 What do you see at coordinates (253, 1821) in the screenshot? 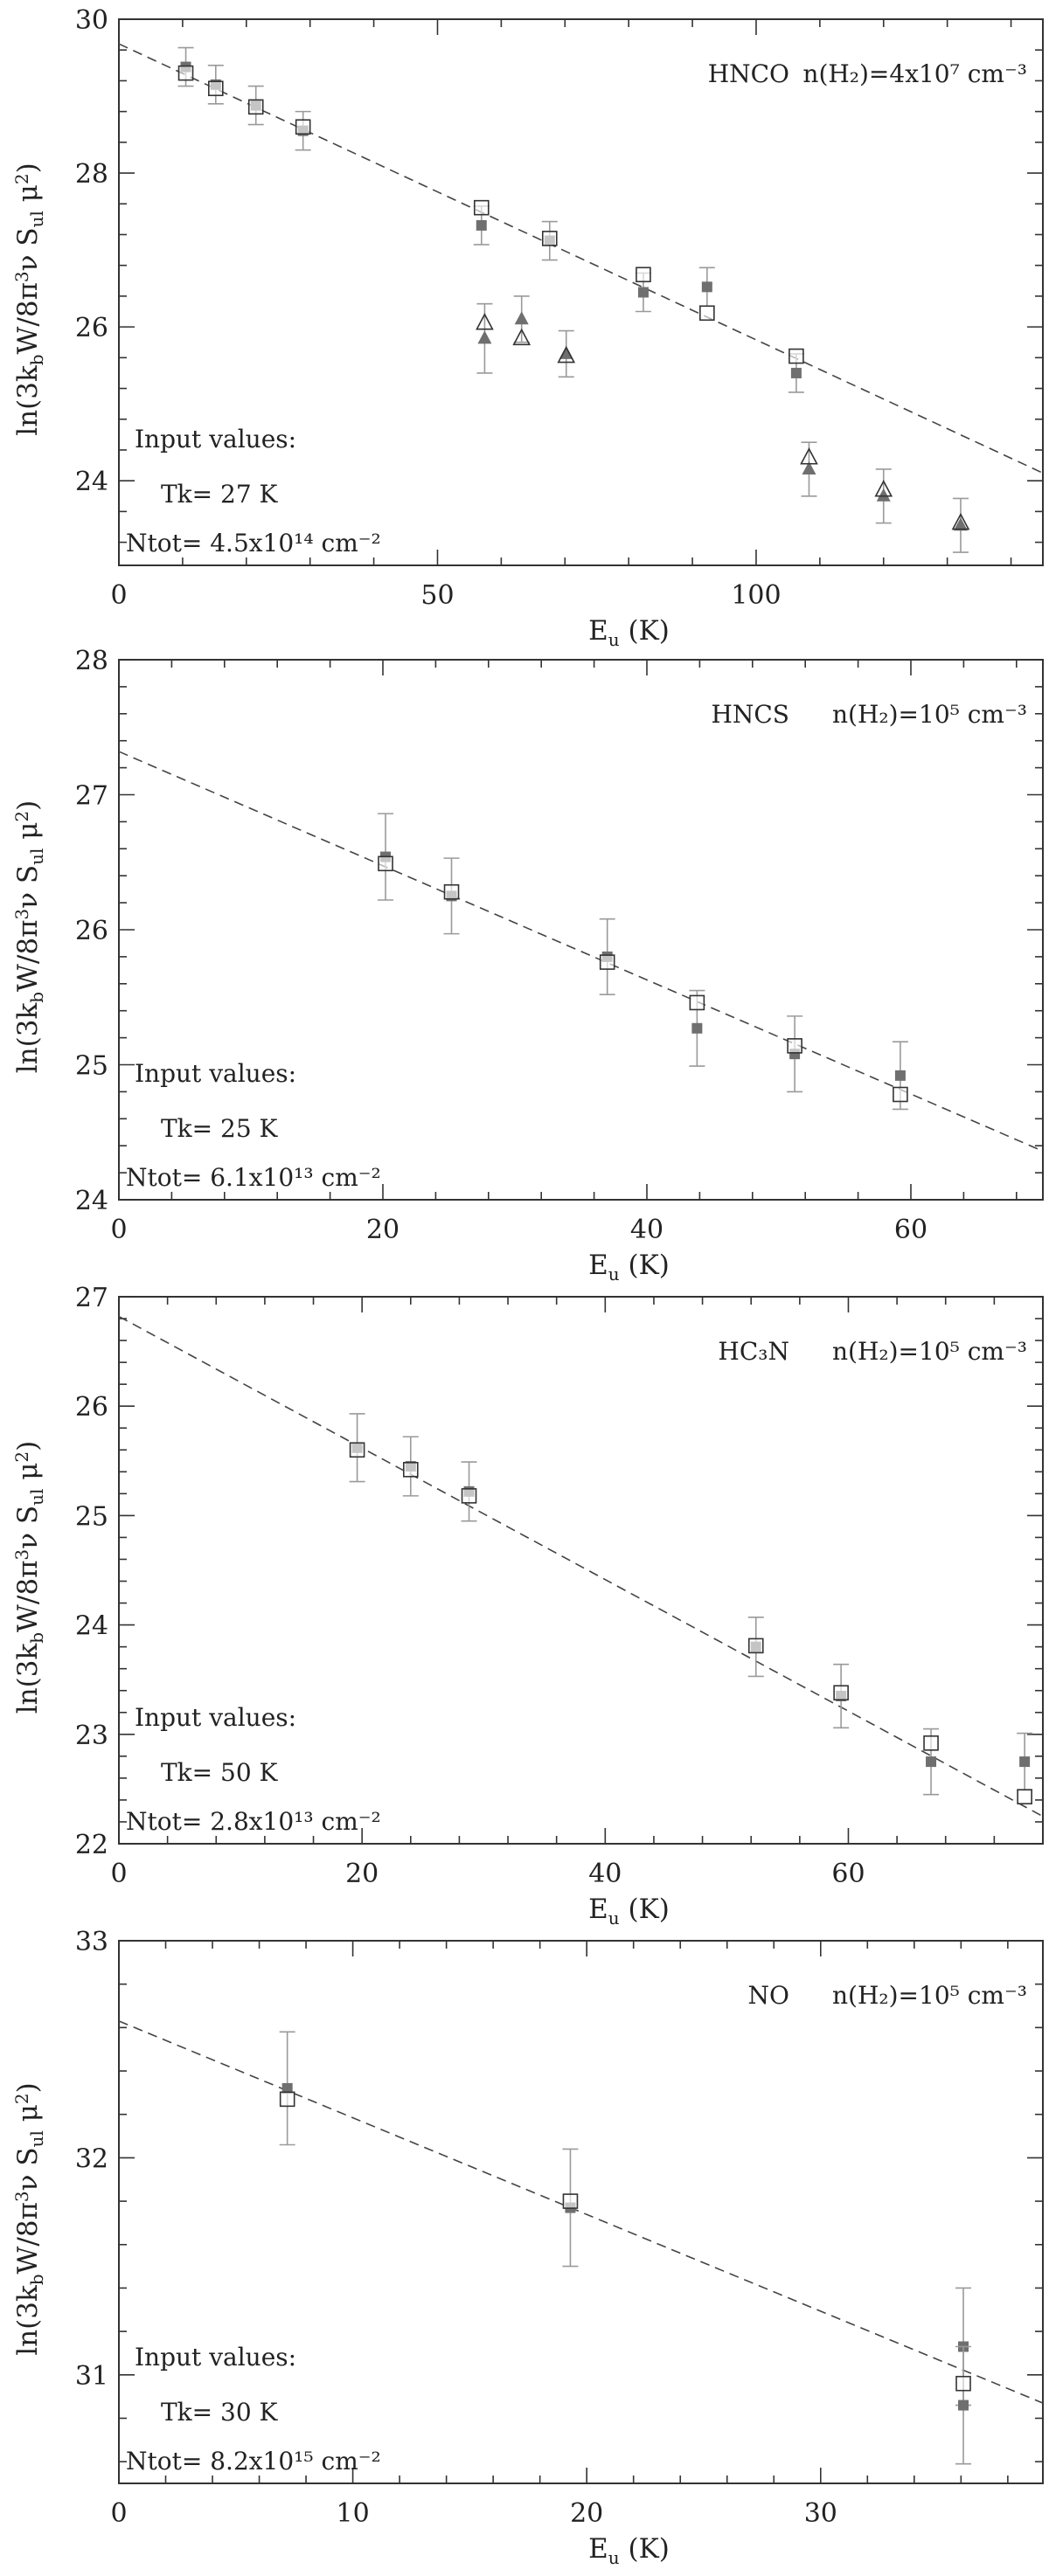
I see `input-ntot: Ntot= 2.8x10¹³ cm⁻²` at bounding box center [253, 1821].